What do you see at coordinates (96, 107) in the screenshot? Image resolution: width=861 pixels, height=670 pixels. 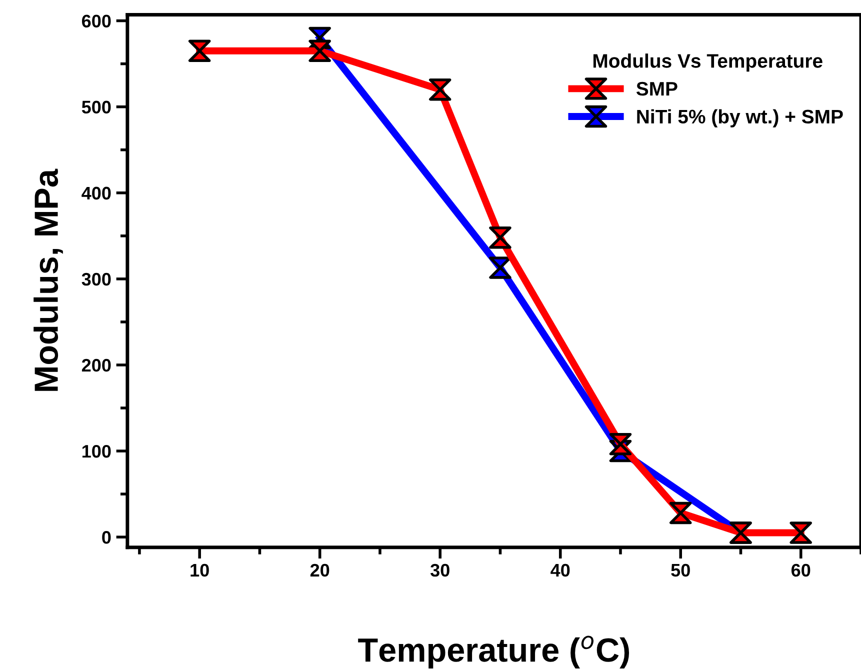 I see `y-tick-label: 500` at bounding box center [96, 107].